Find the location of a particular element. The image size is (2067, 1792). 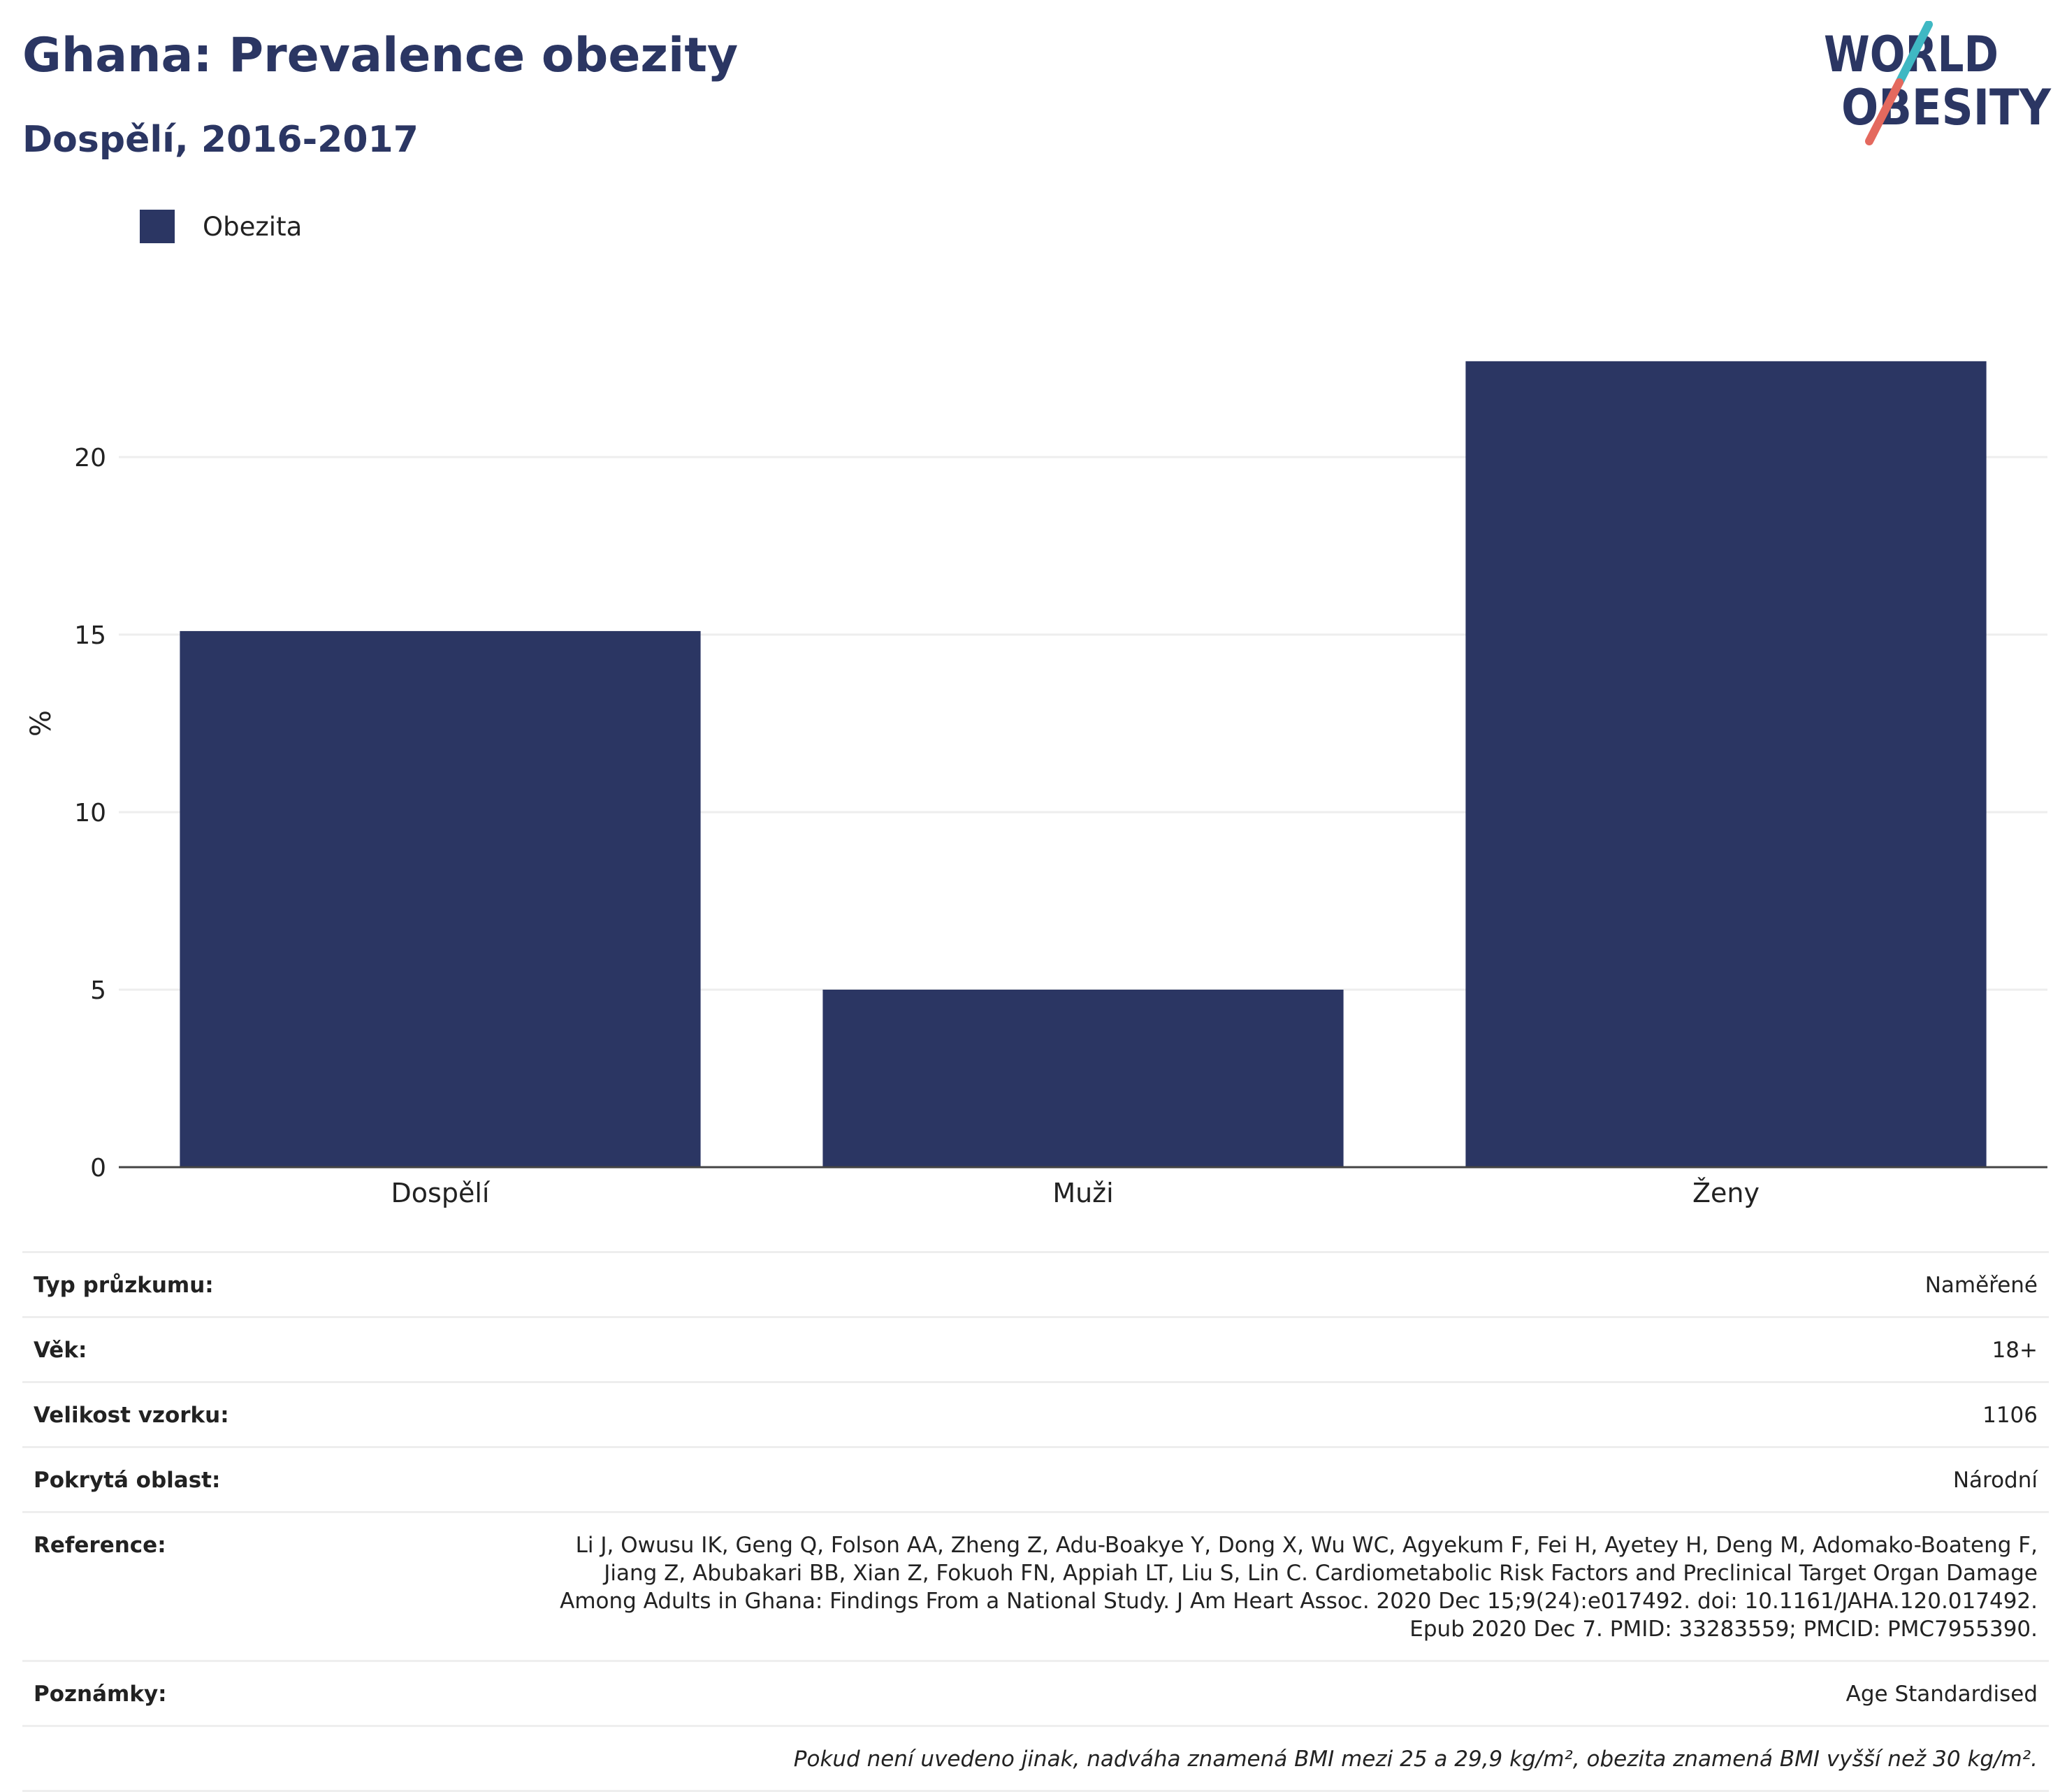

info-label: Poznámky: is located at coordinates (100, 1694).